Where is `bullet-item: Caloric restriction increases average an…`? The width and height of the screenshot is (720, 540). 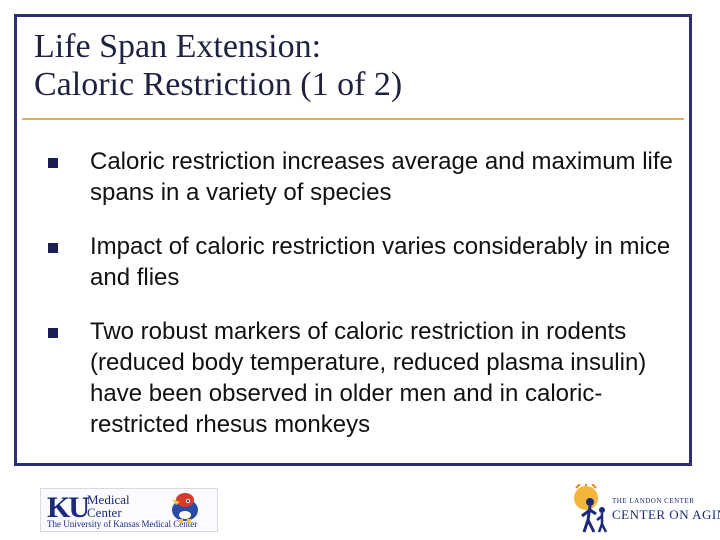 bullet-item: Caloric restriction increases average an… is located at coordinates (360, 177).